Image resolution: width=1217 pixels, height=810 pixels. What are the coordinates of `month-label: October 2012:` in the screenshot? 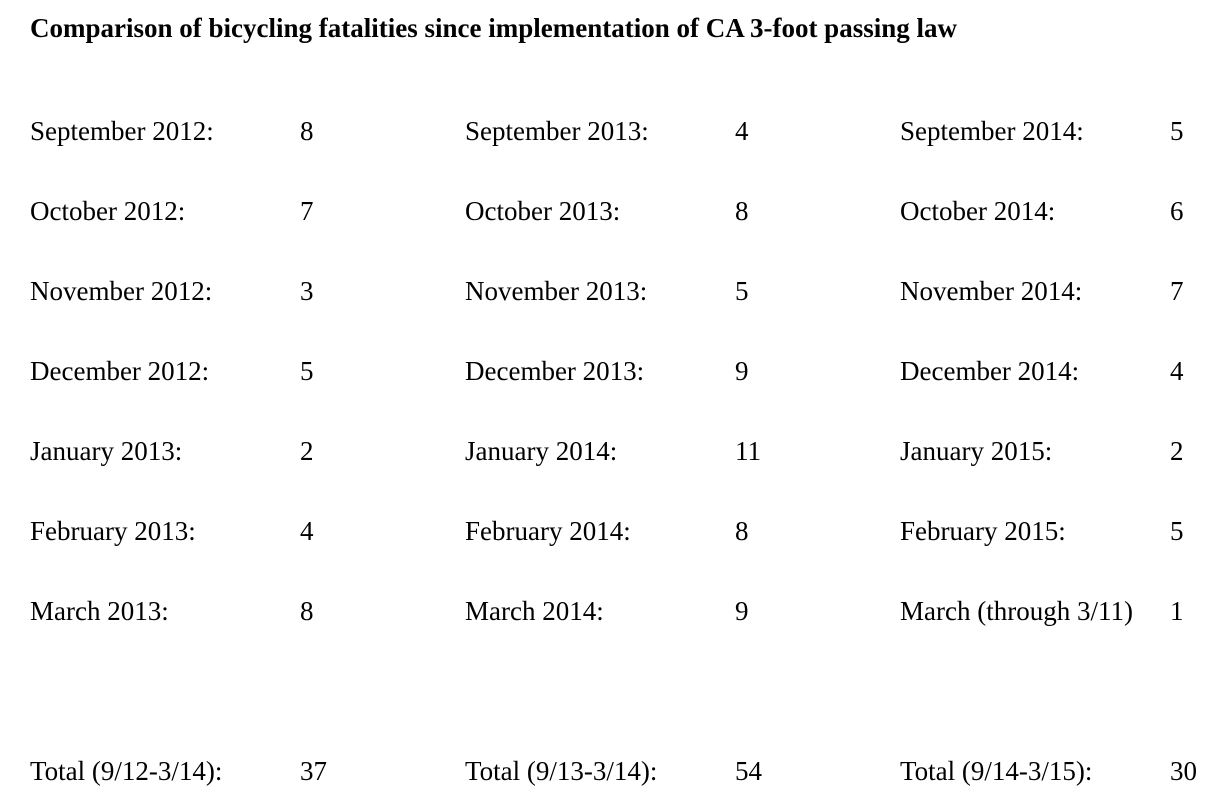 It's located at (108, 211).